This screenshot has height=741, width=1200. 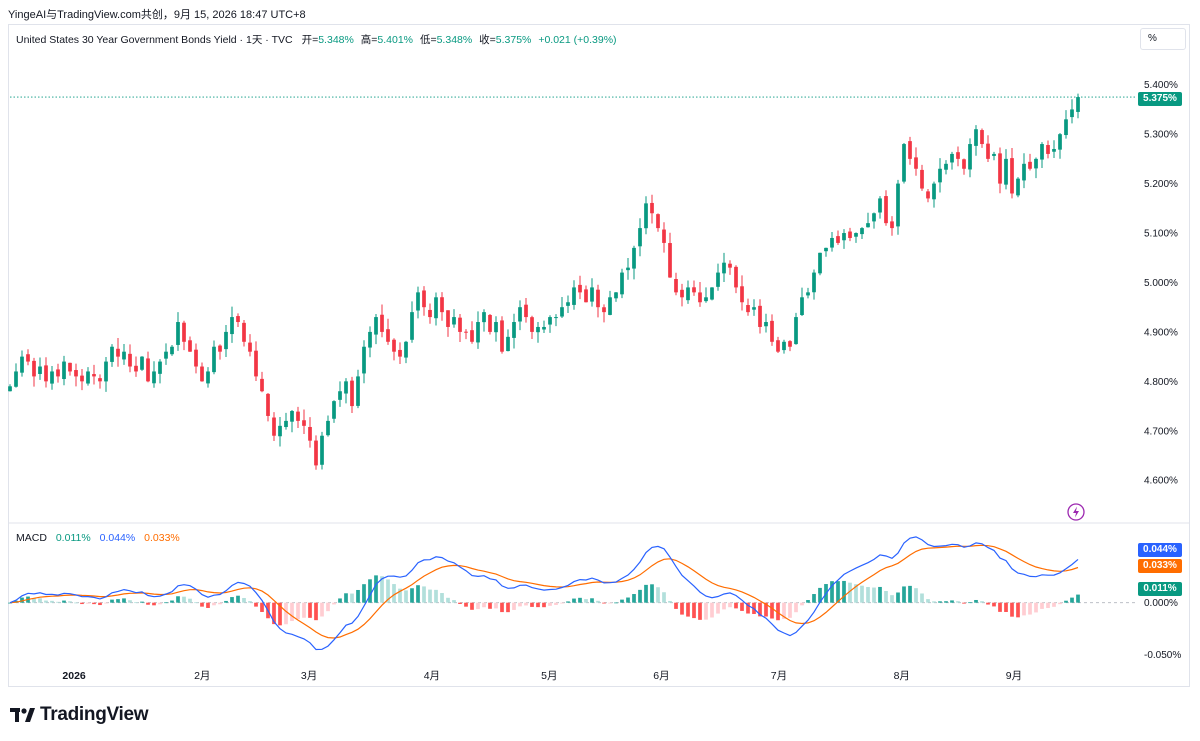 What do you see at coordinates (1161, 382) in the screenshot?
I see `price-axis-tick: 4.800%` at bounding box center [1161, 382].